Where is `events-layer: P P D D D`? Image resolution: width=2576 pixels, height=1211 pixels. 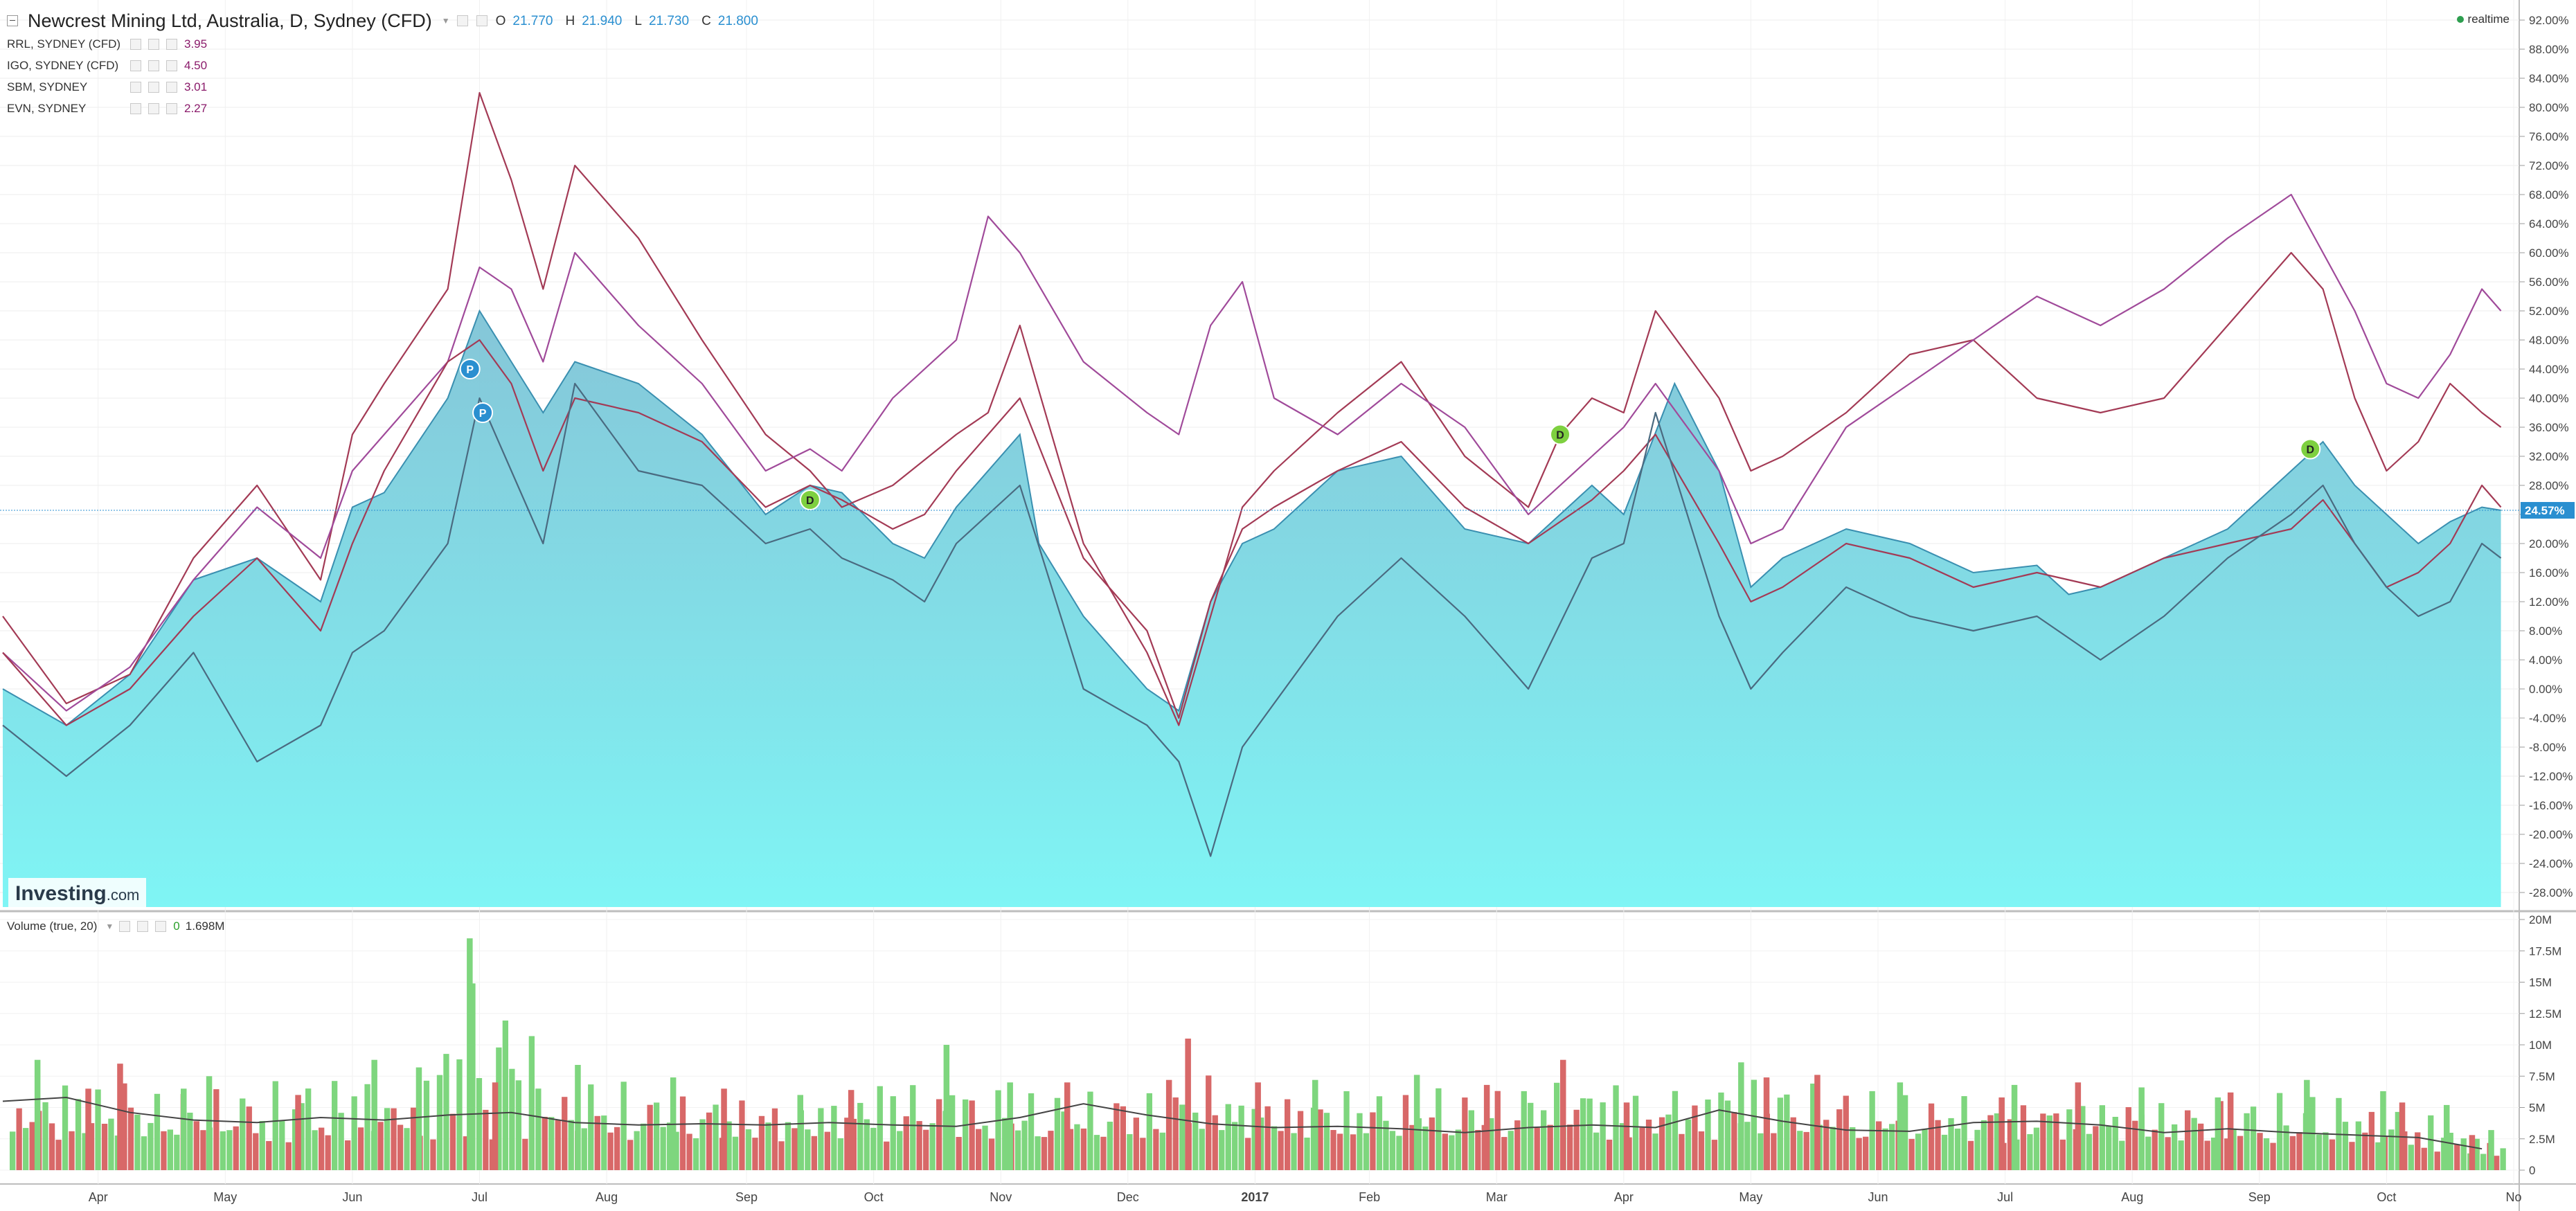
events-layer: P P D D D is located at coordinates (1390, 434).